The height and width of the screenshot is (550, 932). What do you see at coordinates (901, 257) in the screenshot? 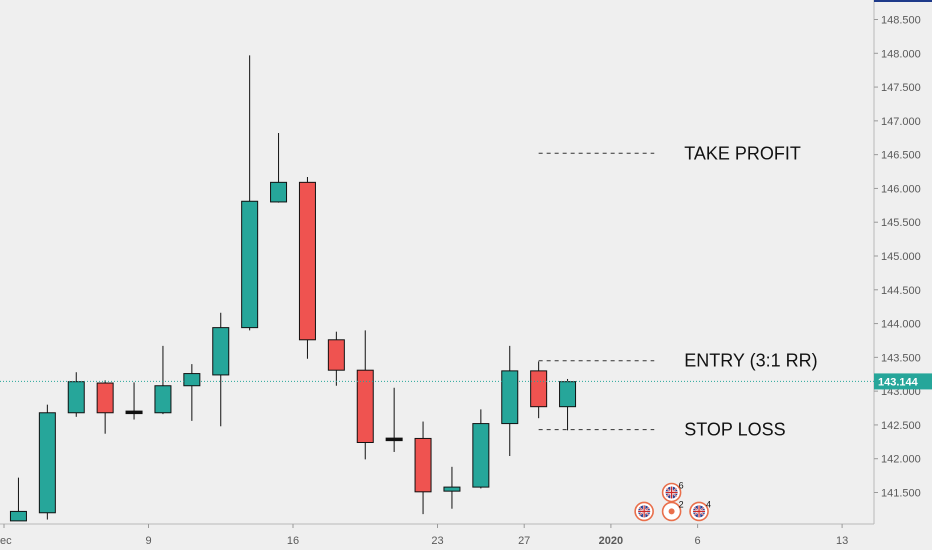
I see `y-tick-label: 145.000` at bounding box center [901, 257].